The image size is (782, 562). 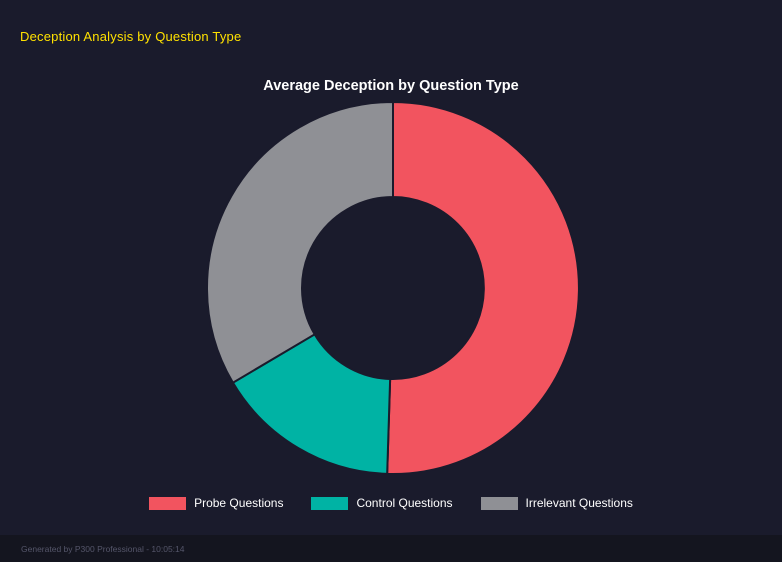 What do you see at coordinates (579, 503) in the screenshot?
I see `legend-label: Irrelevant Questions` at bounding box center [579, 503].